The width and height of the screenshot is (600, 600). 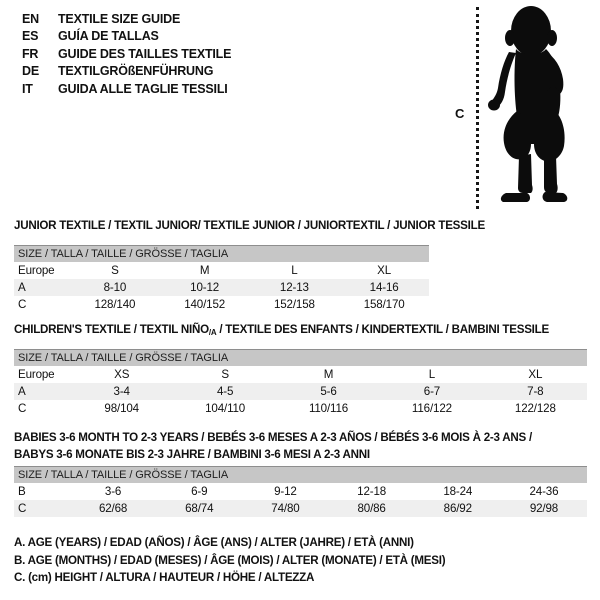 I want to click on table-cell: 12-13, so click(x=294, y=287).